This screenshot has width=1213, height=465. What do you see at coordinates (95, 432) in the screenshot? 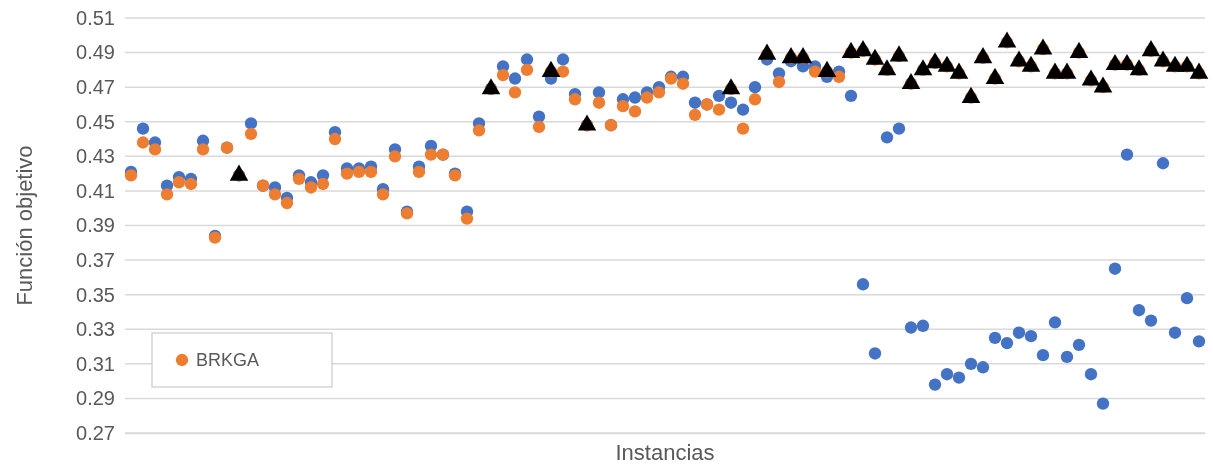
I see `y-tick-label: 0.27` at bounding box center [95, 432].